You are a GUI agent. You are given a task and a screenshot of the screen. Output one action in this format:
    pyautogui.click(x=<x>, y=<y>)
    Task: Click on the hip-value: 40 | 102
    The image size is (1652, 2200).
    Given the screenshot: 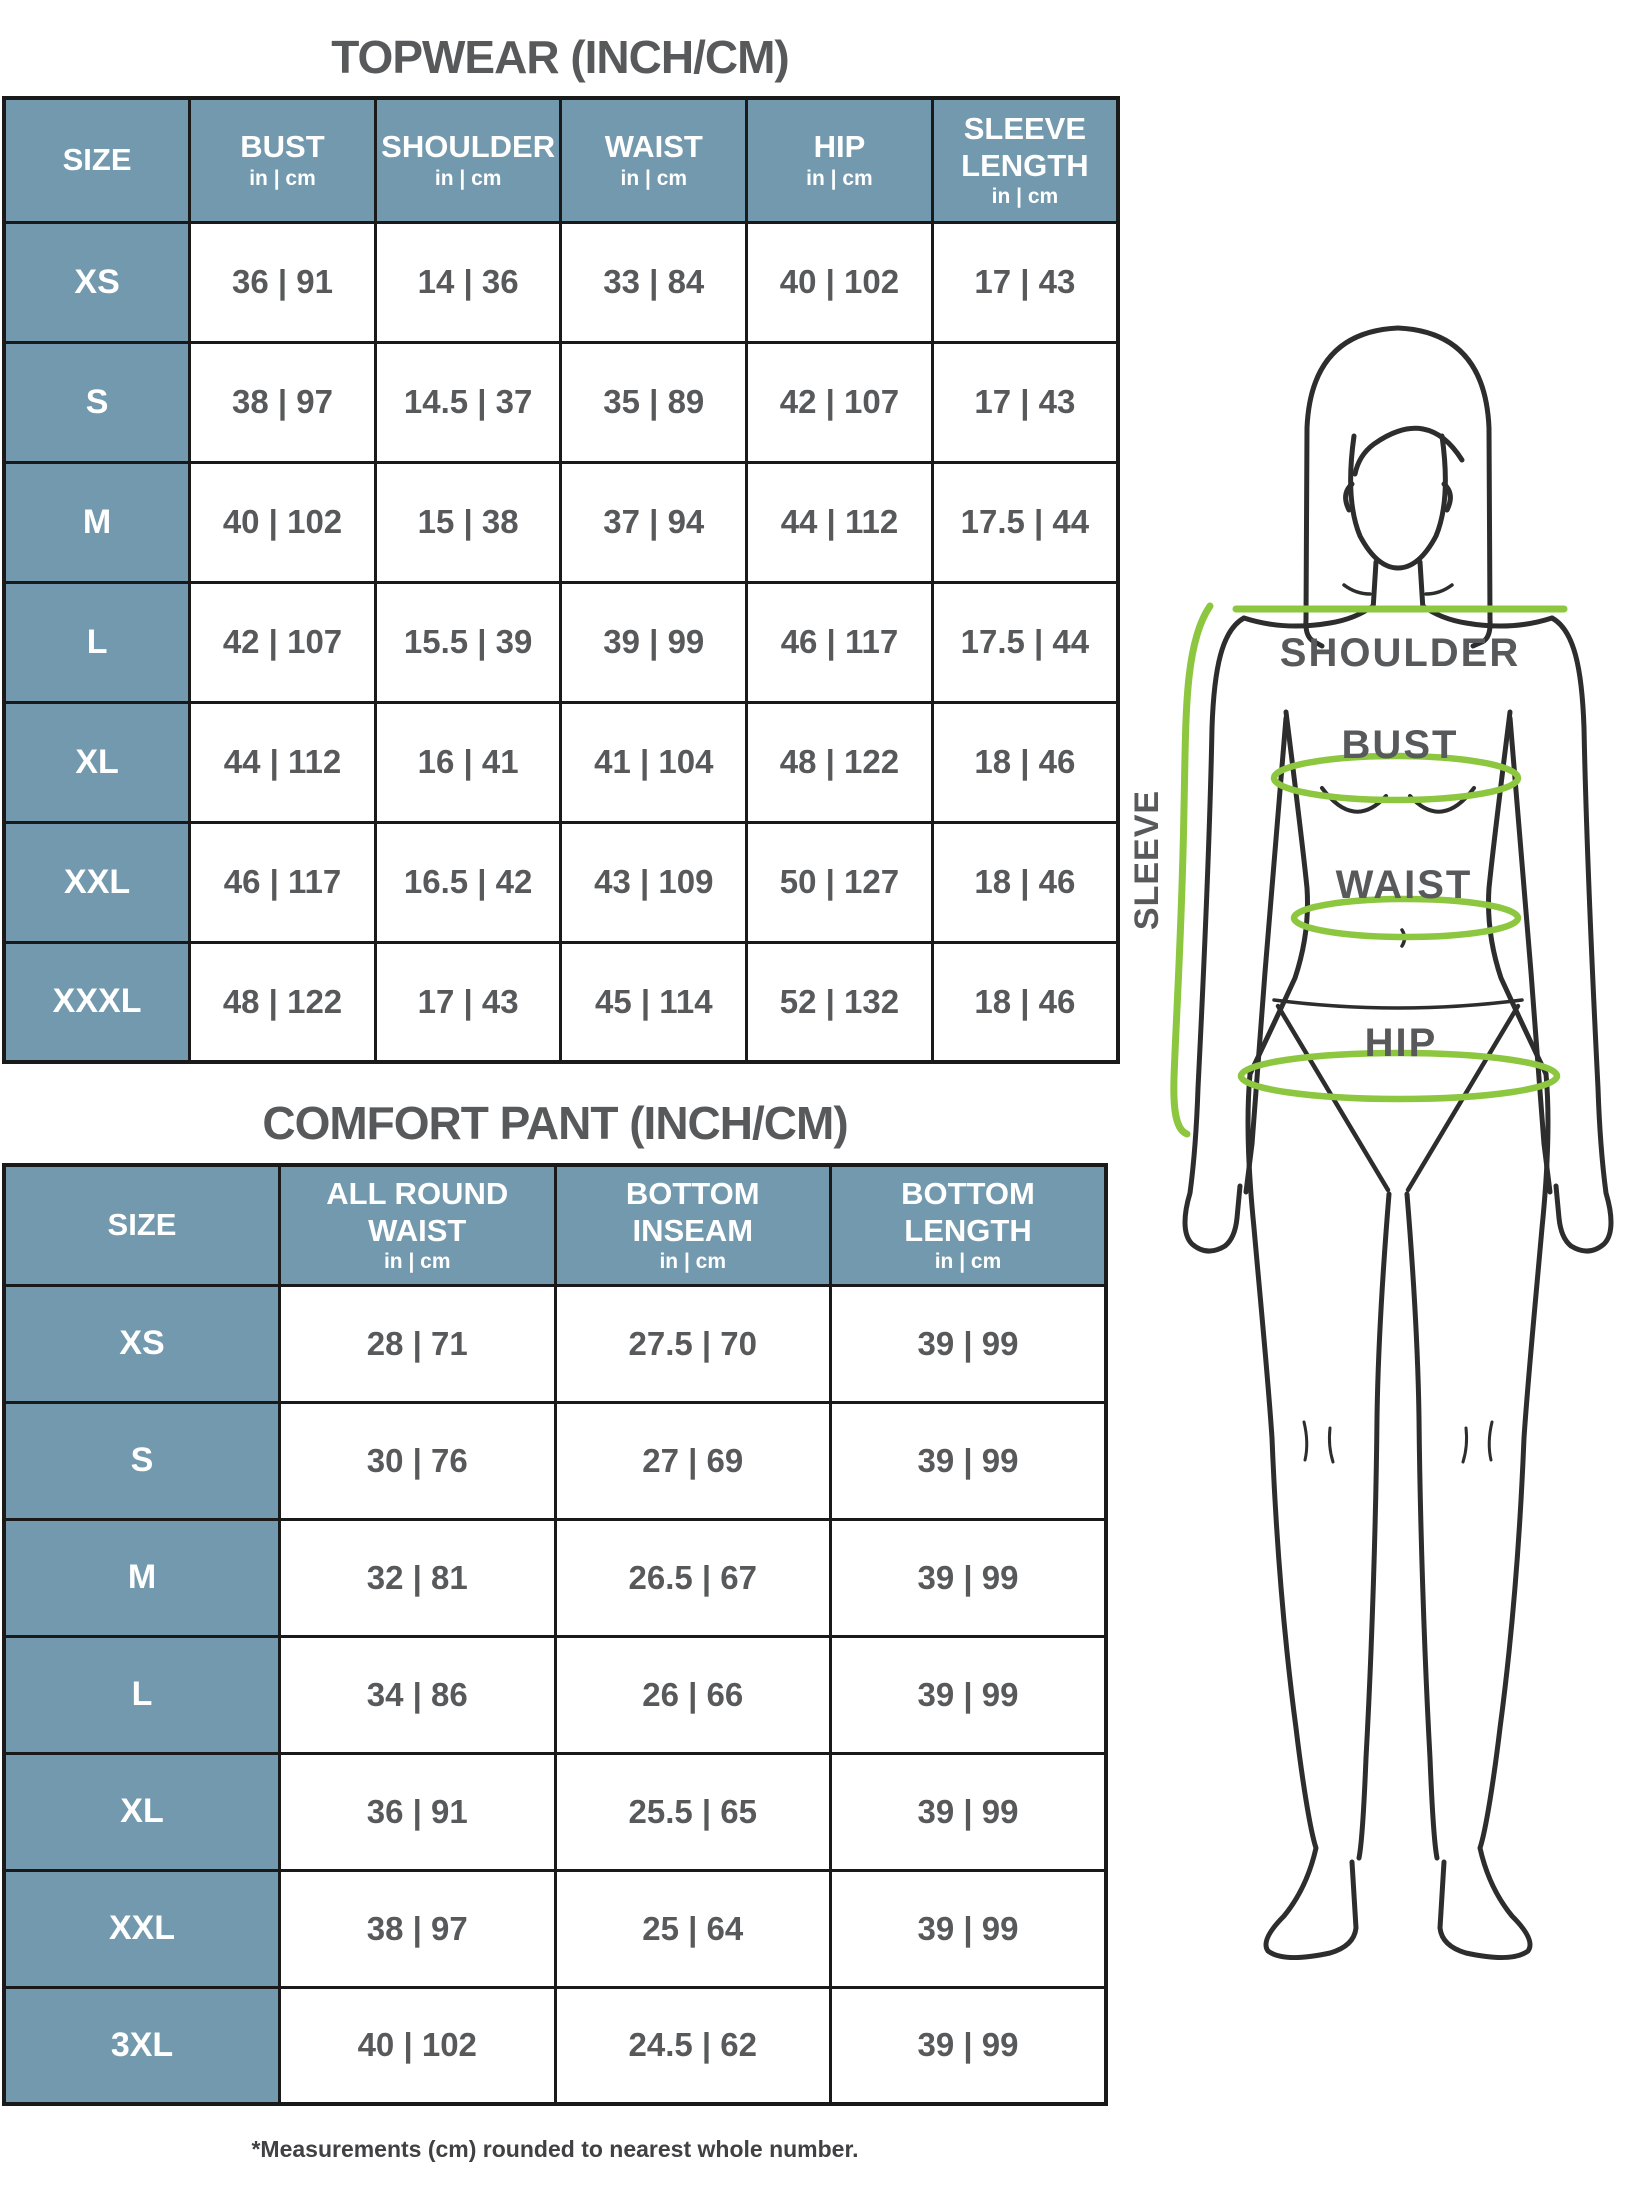 What is the action you would take?
    pyautogui.click(x=839, y=282)
    